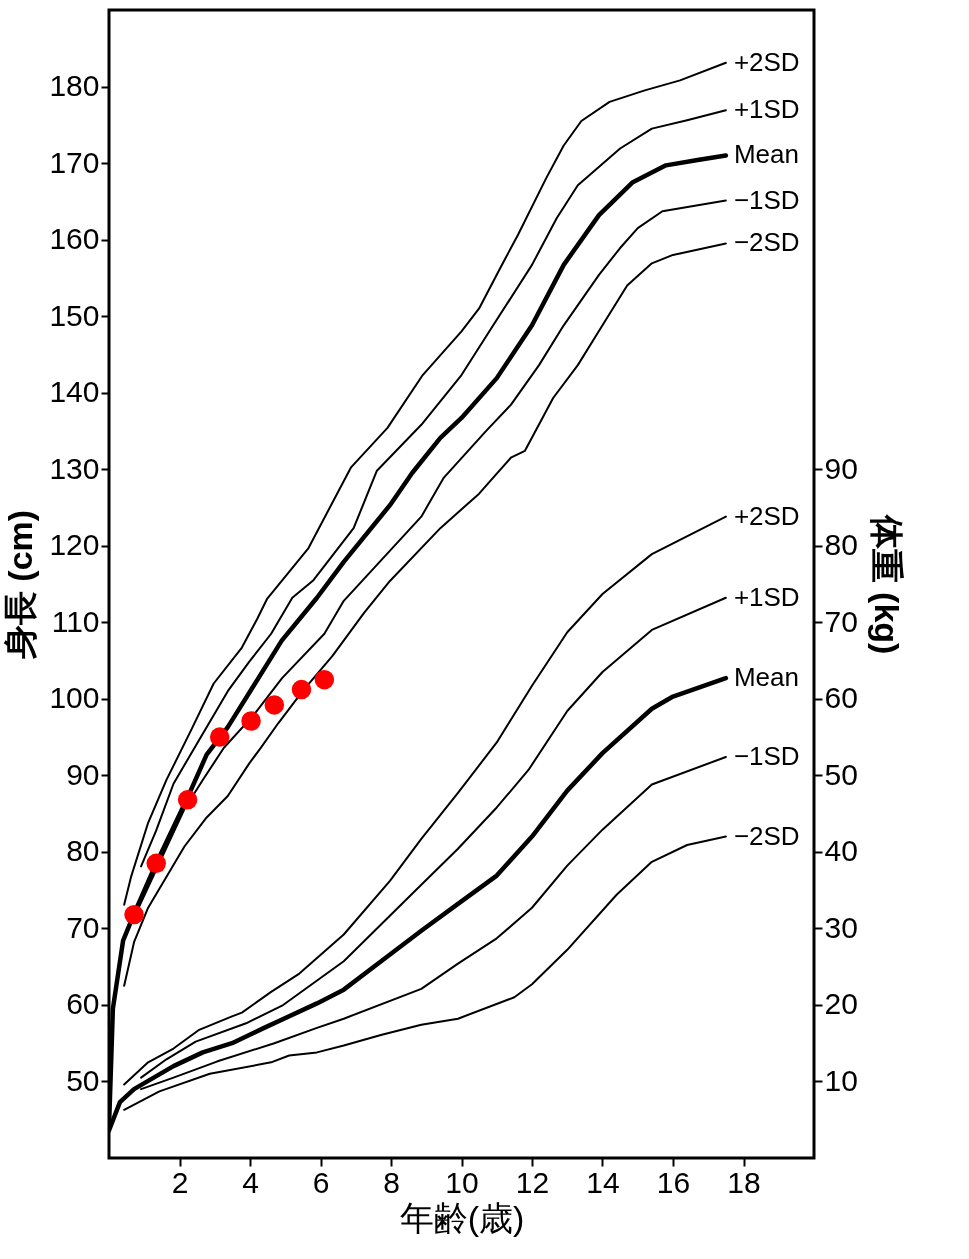 The image size is (969, 1259). I want to click on y-tick-label: 50, so click(83, 1080).